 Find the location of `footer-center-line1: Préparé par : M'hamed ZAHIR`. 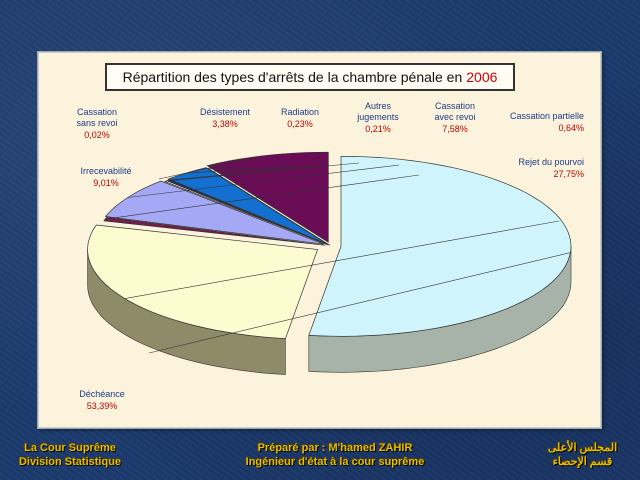

footer-center-line1: Préparé par : M'hamed ZAHIR is located at coordinates (335, 448).